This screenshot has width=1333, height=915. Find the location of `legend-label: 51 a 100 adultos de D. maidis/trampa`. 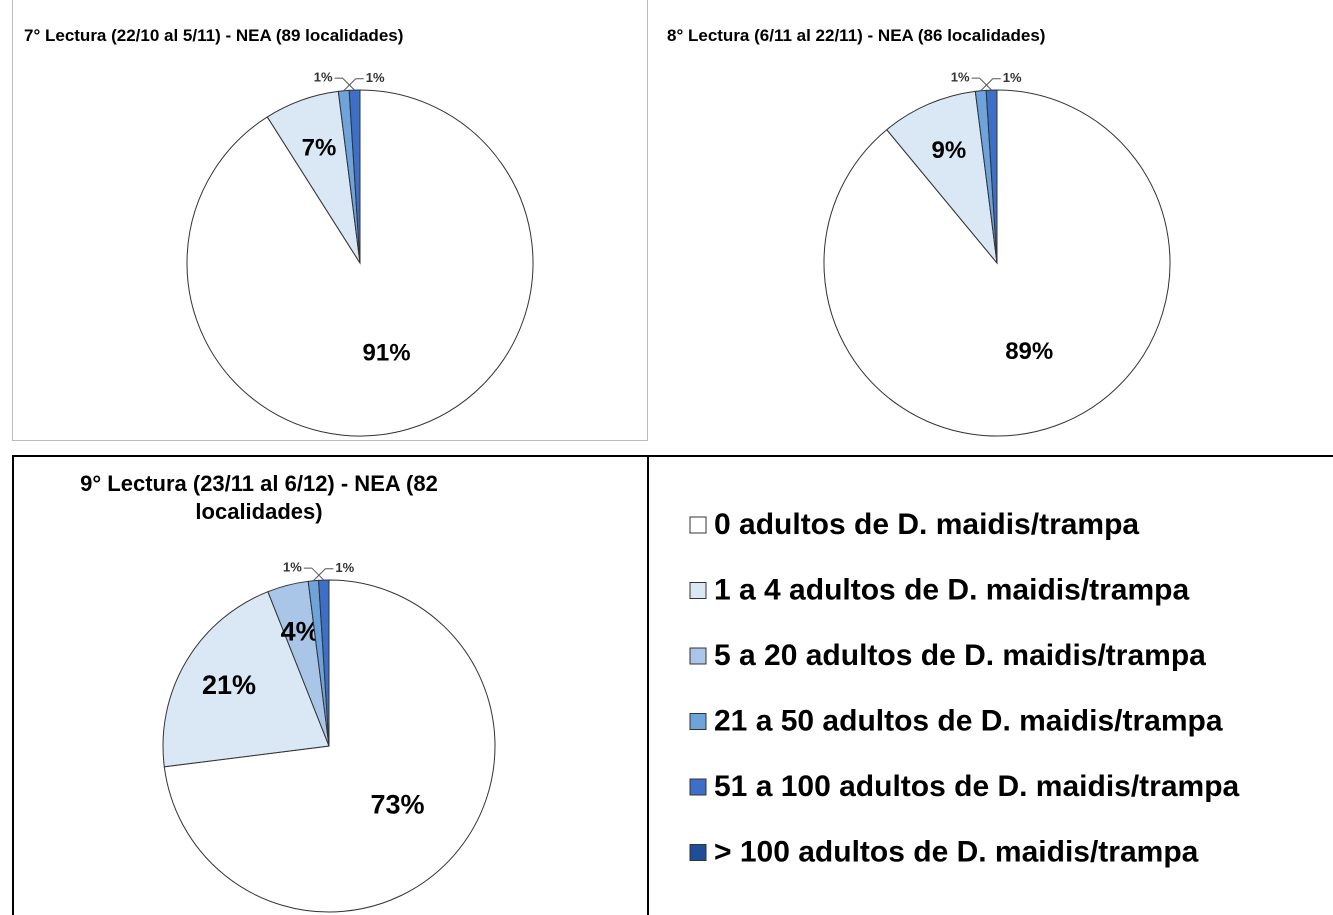

legend-label: 51 a 100 adultos de D. maidis/trampa is located at coordinates (977, 786).